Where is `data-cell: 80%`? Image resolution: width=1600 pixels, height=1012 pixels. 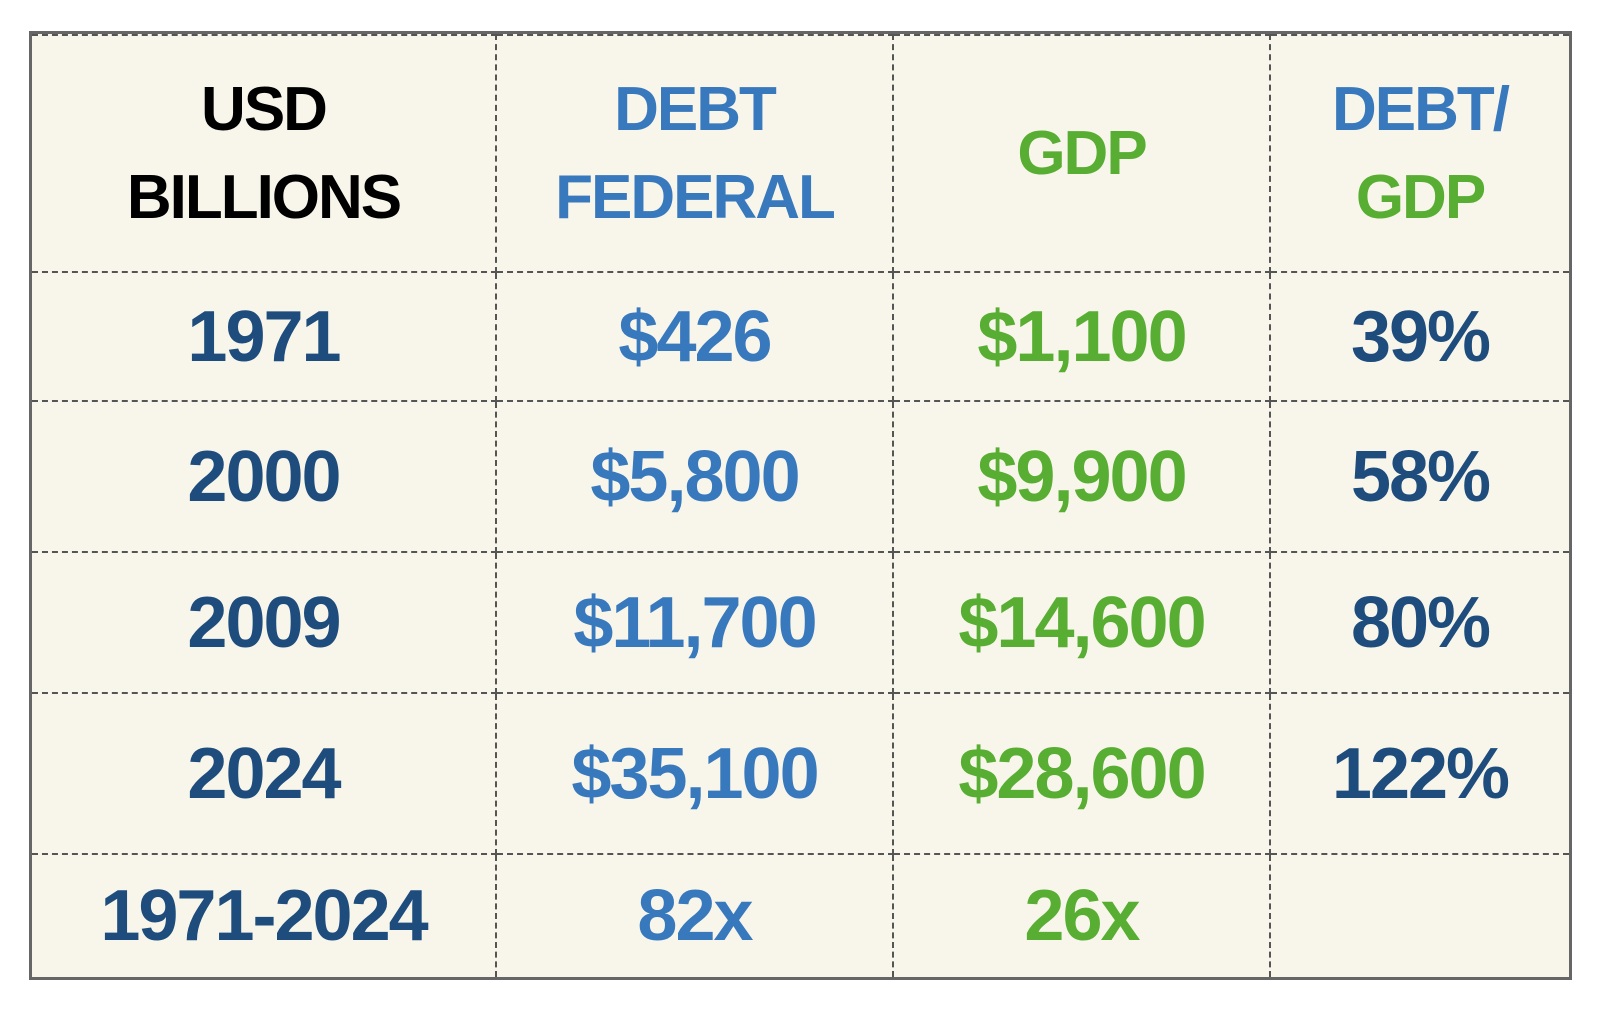
data-cell: 80% is located at coordinates (1419, 622).